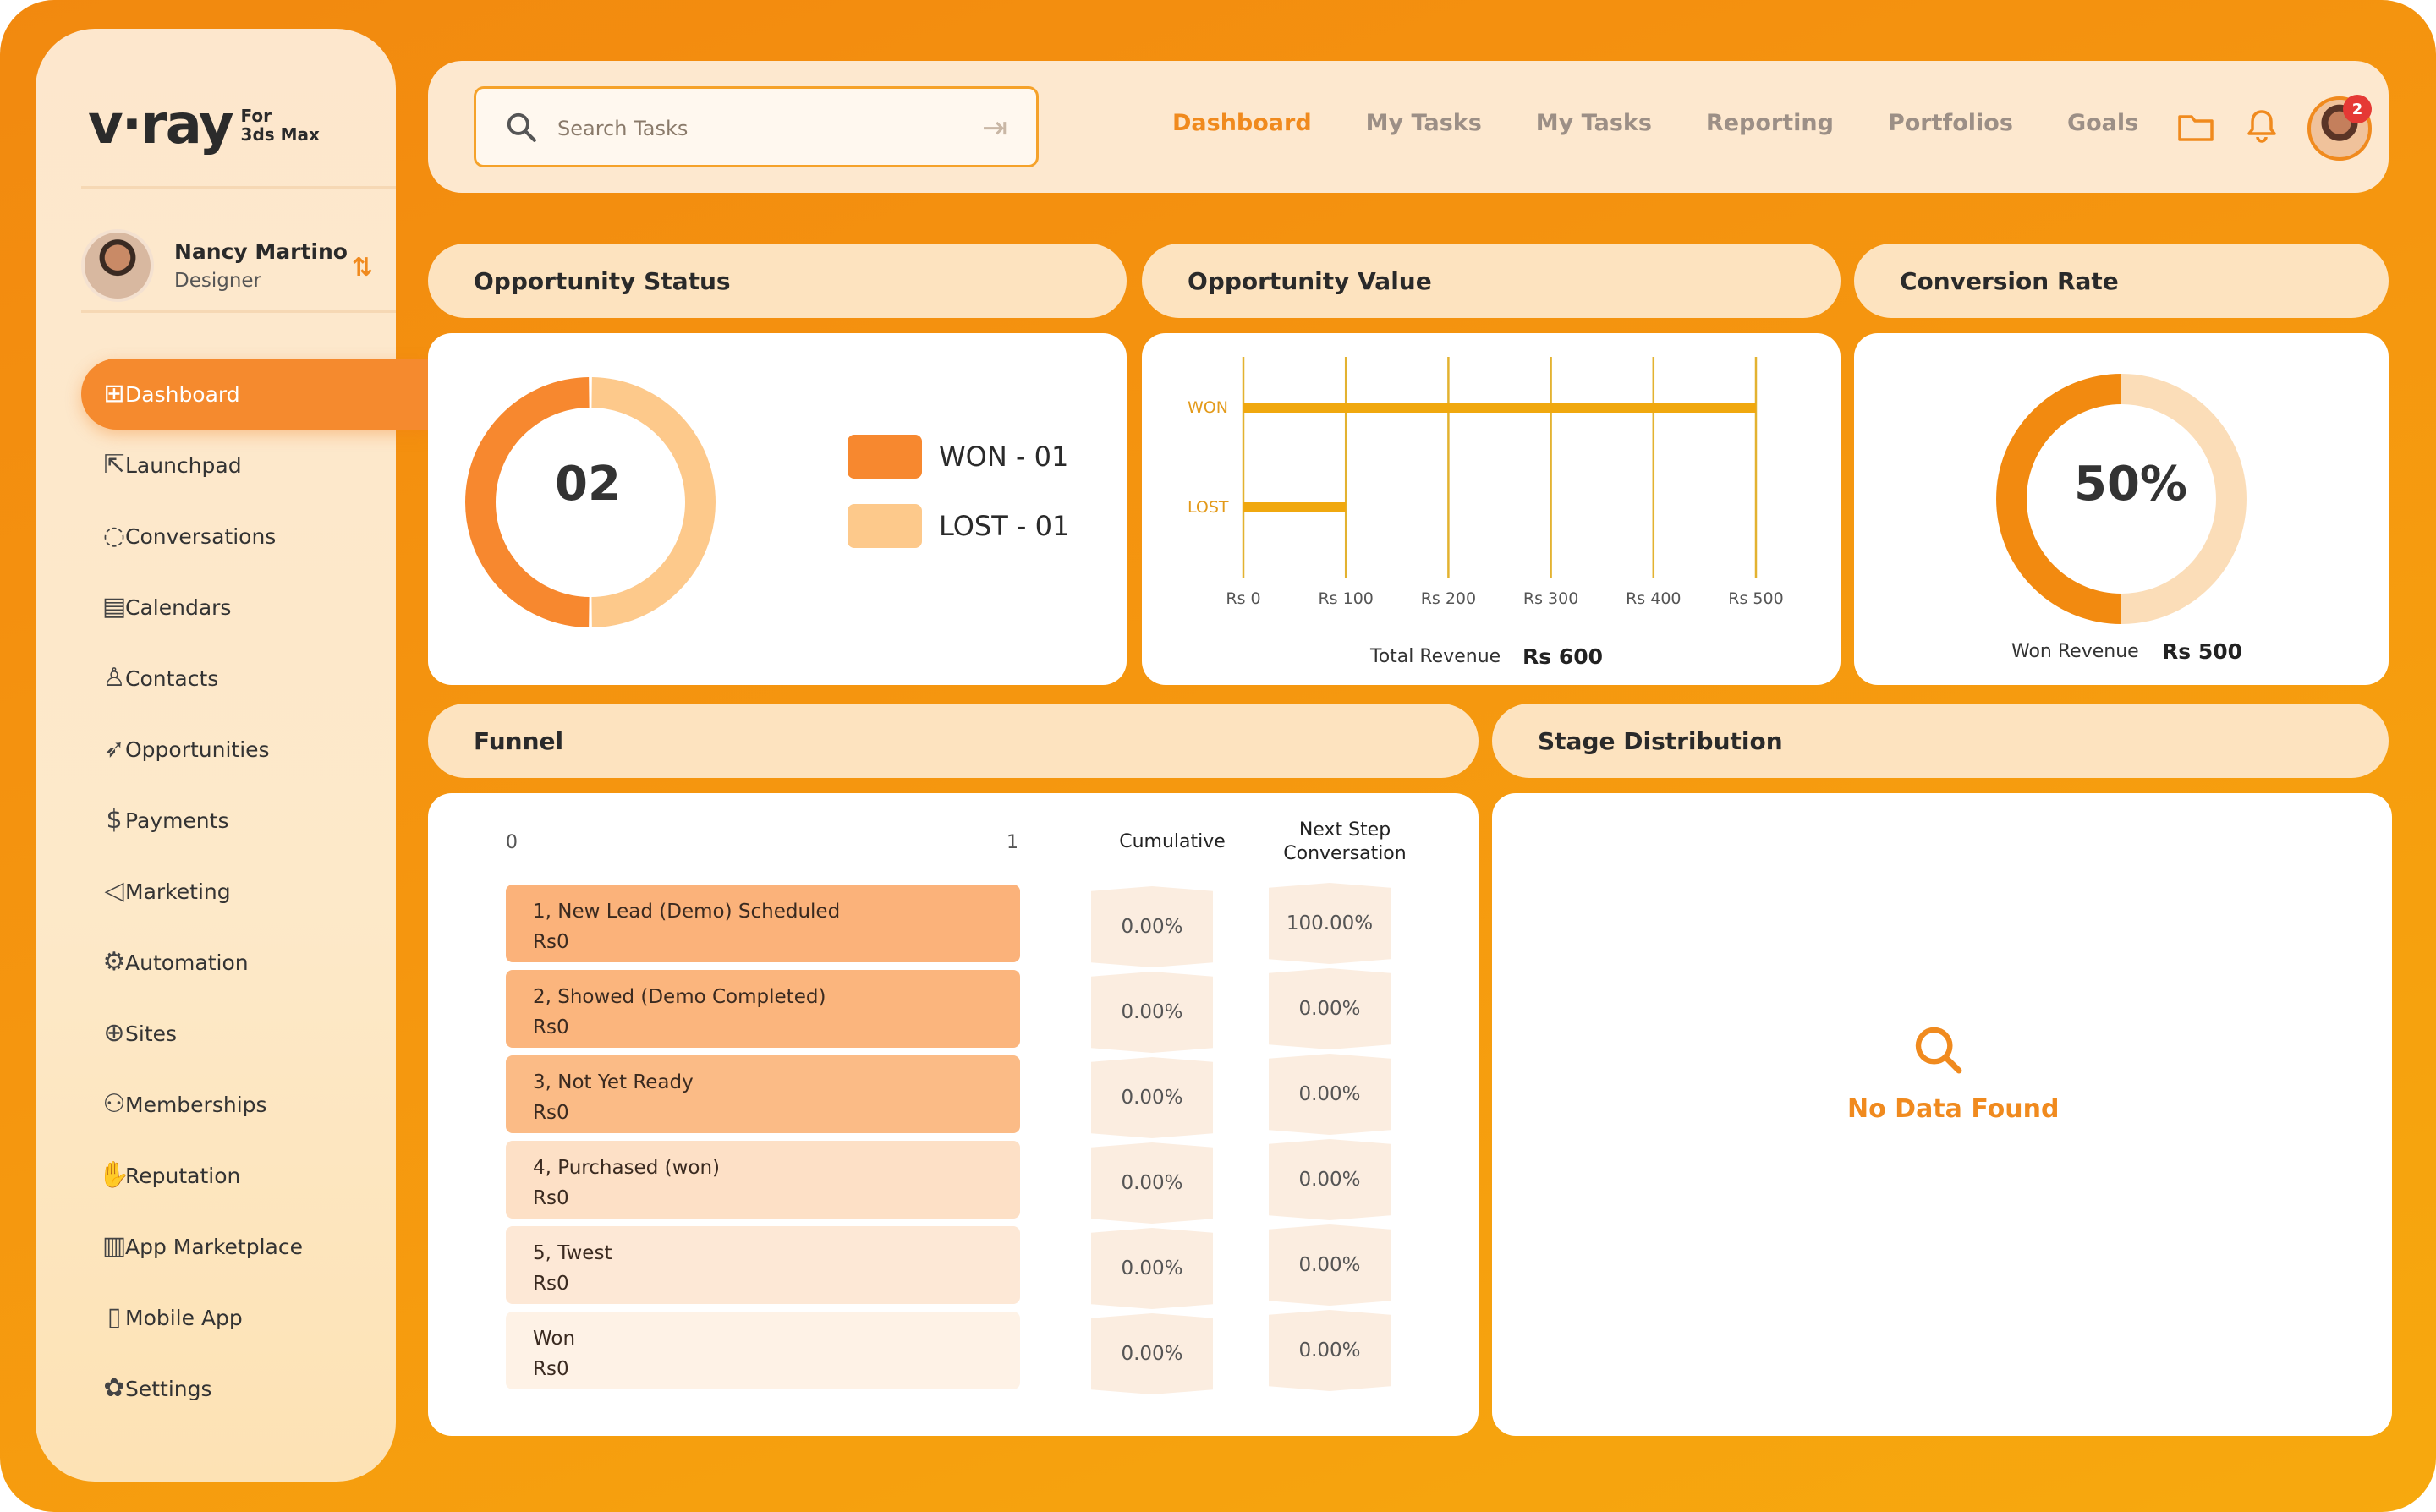 This screenshot has width=2436, height=1512. Describe the element at coordinates (572, 1253) in the screenshot. I see `funnel-stage-name: 5, Twest` at that location.